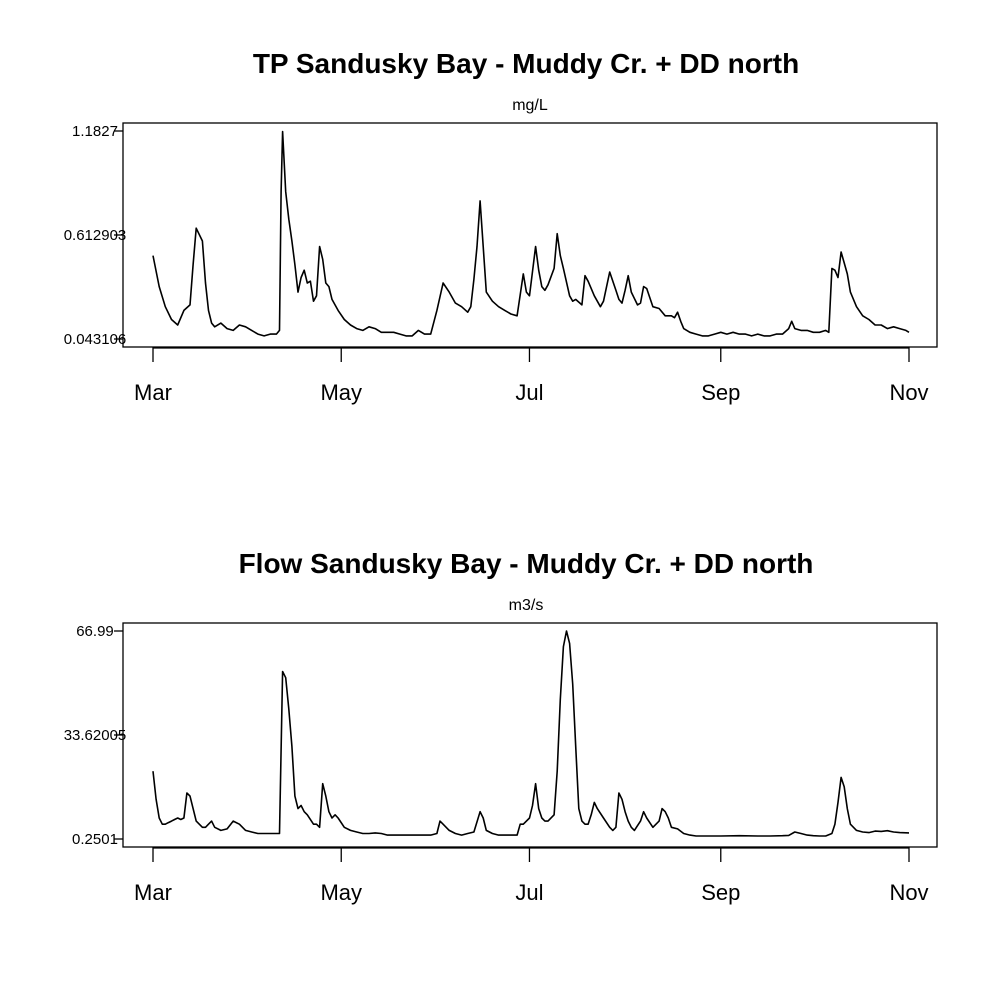 Image resolution: width=1000 pixels, height=1000 pixels. I want to click on flow-y-tick-label: 66.99, so click(95, 631).